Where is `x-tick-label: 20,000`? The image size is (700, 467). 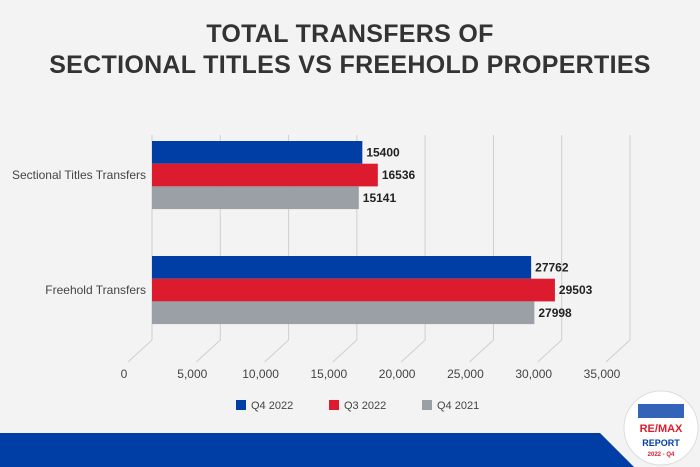 x-tick-label: 20,000 is located at coordinates (397, 374).